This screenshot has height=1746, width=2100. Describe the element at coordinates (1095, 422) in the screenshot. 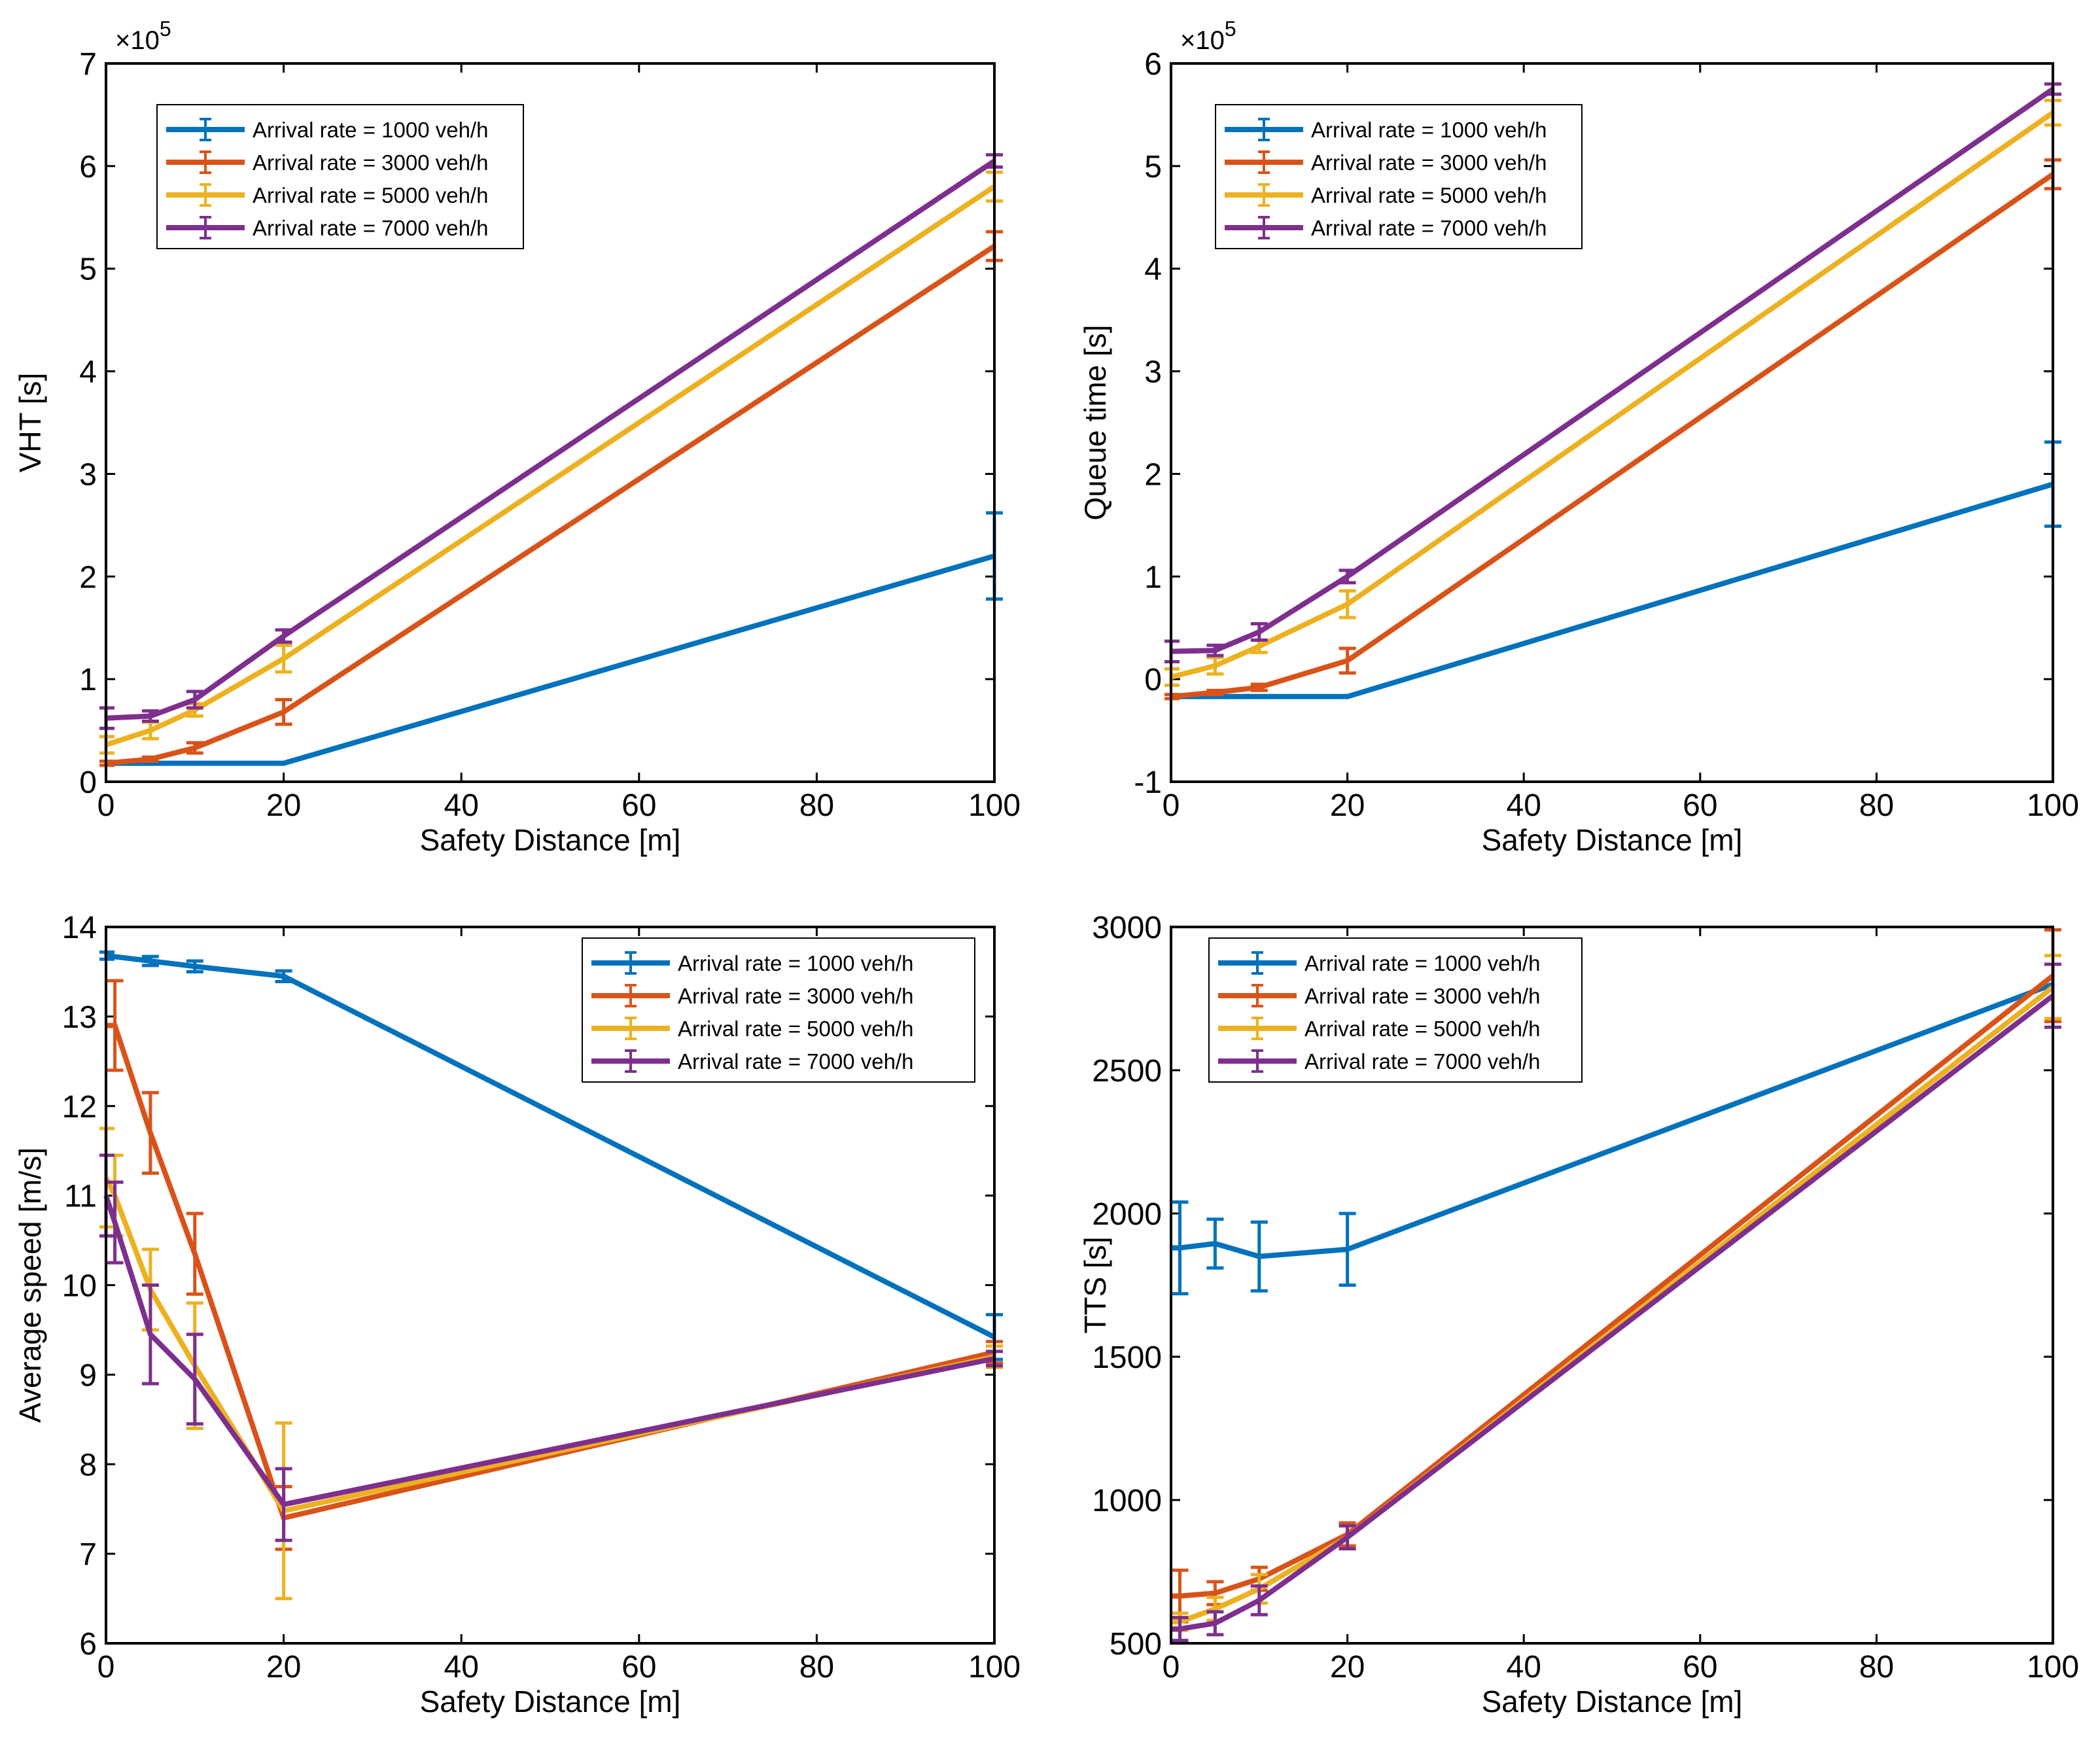

I see `y-axis-label: Queue time [s]` at that location.